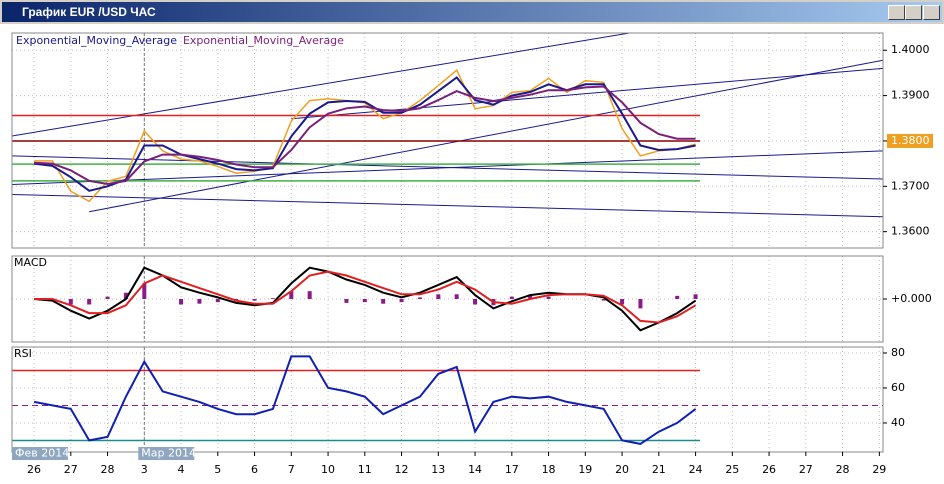 The width and height of the screenshot is (944, 484). I want to click on x-tick-label: 7, so click(291, 469).